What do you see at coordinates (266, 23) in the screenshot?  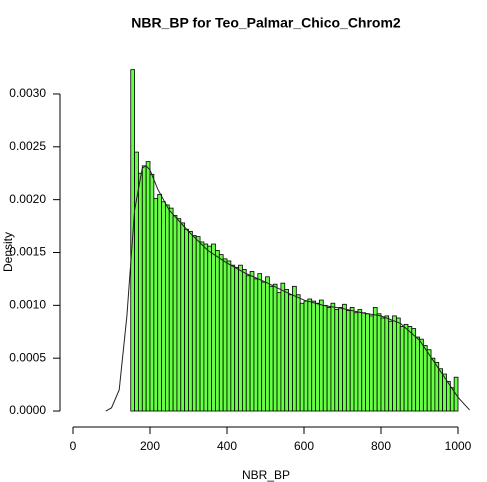 I see `chart-title: NBR_BP for Teo_Palmar_Chico_Chrom2` at bounding box center [266, 23].